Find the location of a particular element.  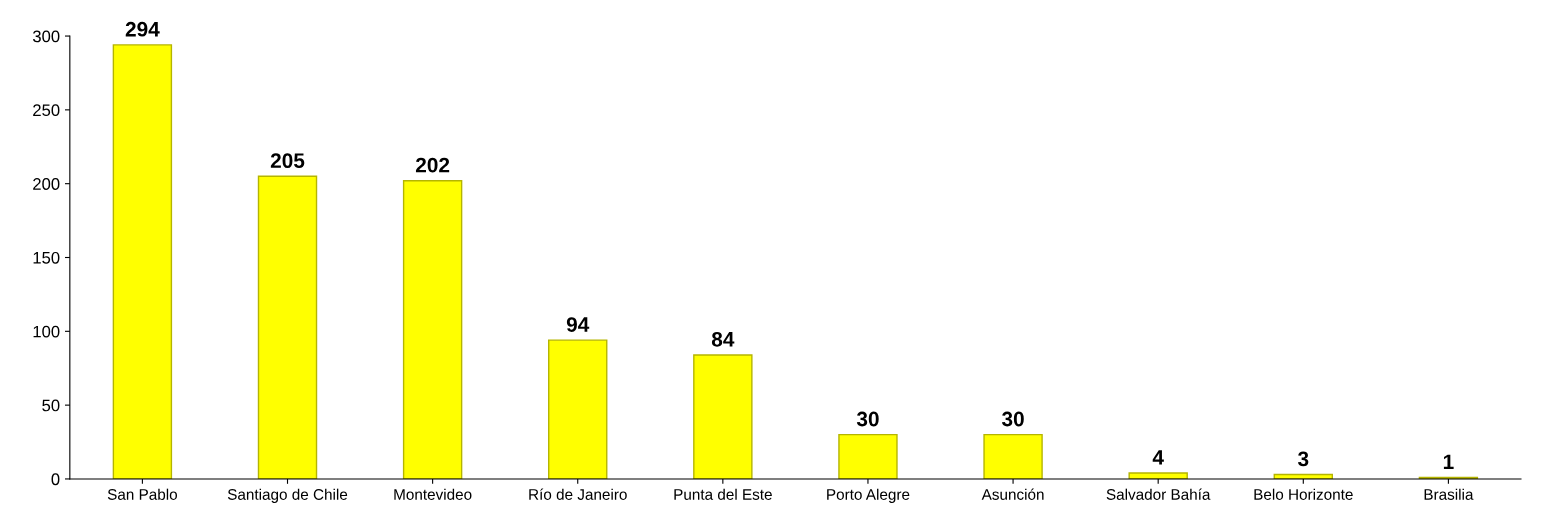

x-tick-label: Río de Janeiro is located at coordinates (578, 494).